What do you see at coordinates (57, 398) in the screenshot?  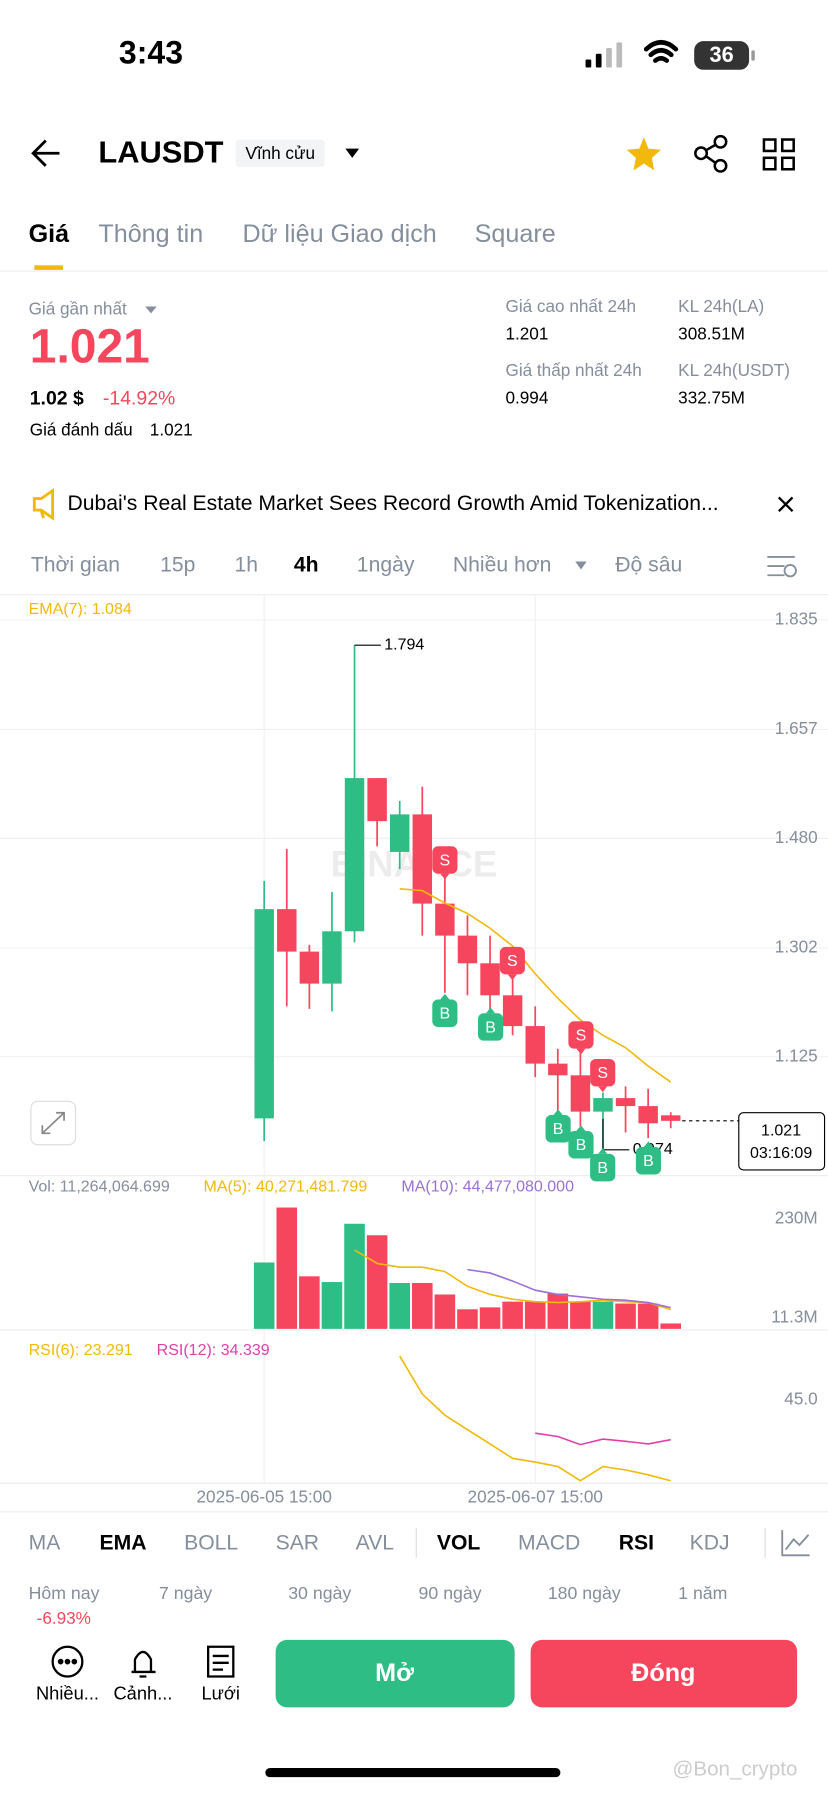 I see `usd-price: 1.02 $` at bounding box center [57, 398].